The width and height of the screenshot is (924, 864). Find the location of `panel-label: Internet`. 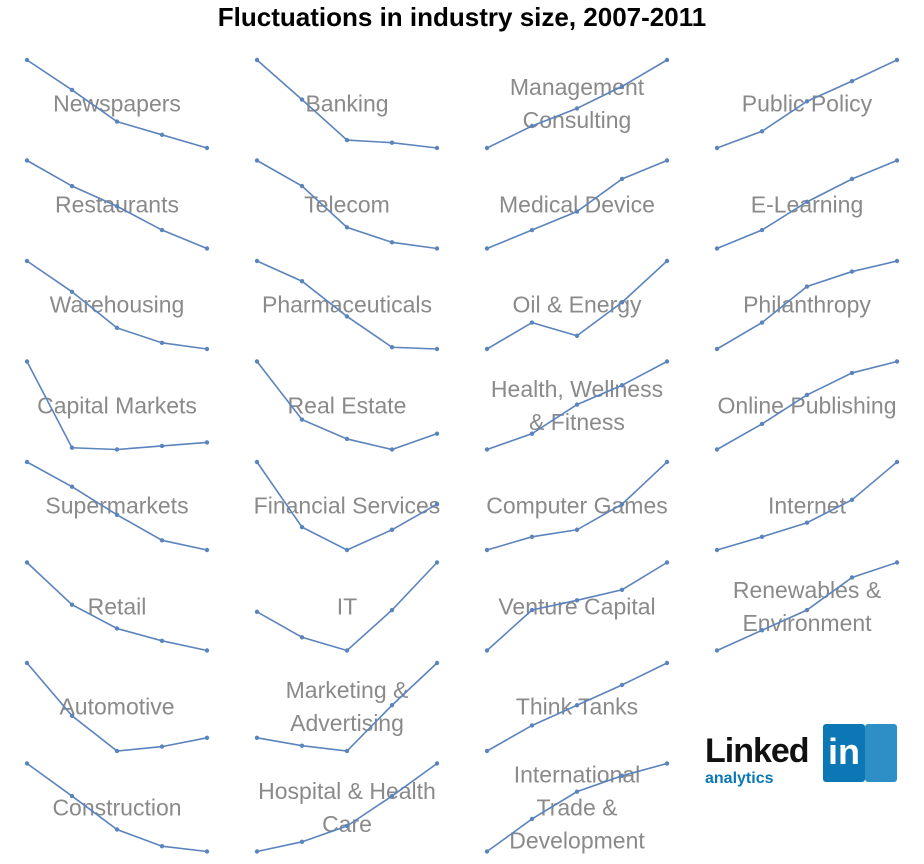

panel-label: Internet is located at coordinates (807, 505).